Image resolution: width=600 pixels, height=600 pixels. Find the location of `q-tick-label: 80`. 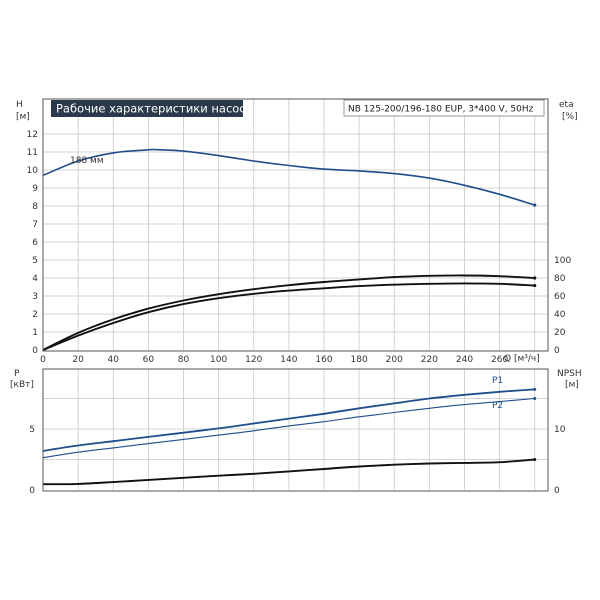

q-tick-label: 80 is located at coordinates (184, 360).